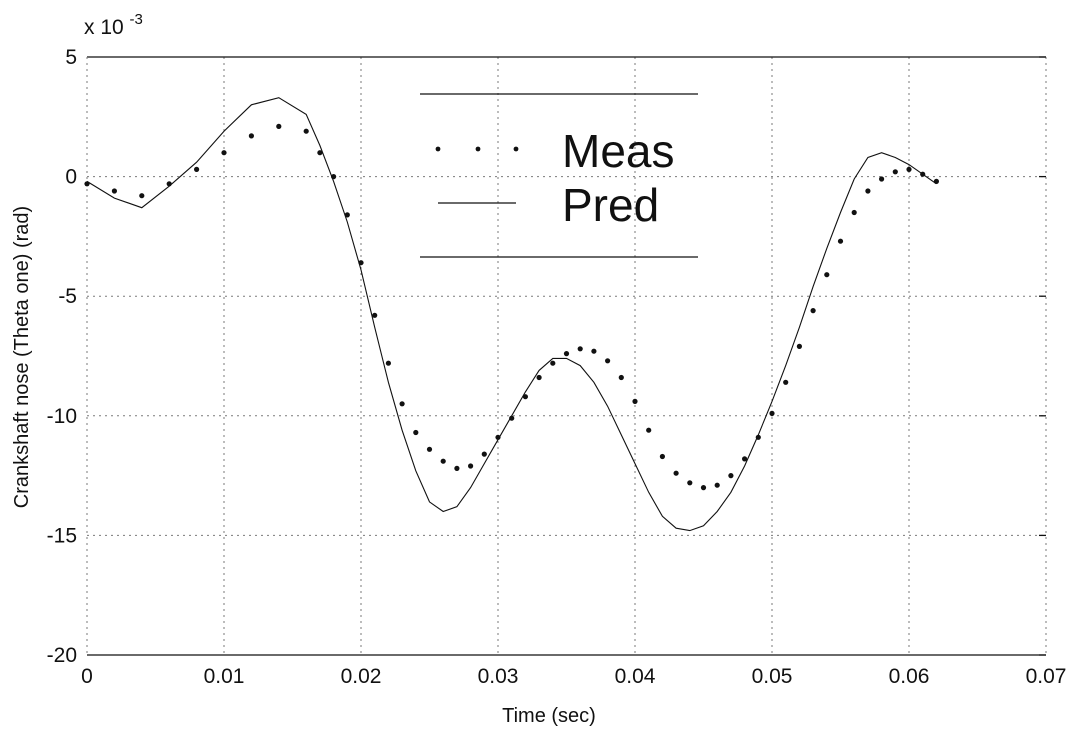  What do you see at coordinates (136, 19) in the screenshot?
I see `y-exponent-power: -3` at bounding box center [136, 19].